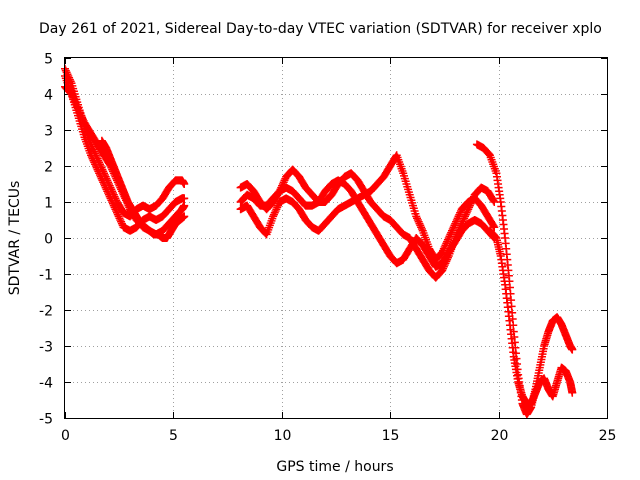 The image size is (640, 480). I want to click on y-axis-label: SDTVAR / TECUs, so click(15, 238).